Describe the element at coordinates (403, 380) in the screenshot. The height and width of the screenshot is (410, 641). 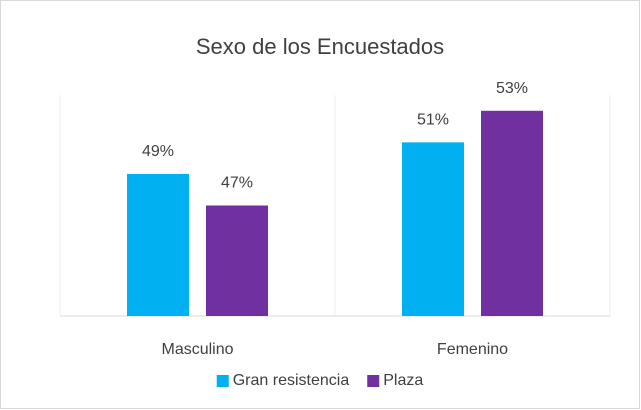
I see `legend-label: Plaza` at that location.